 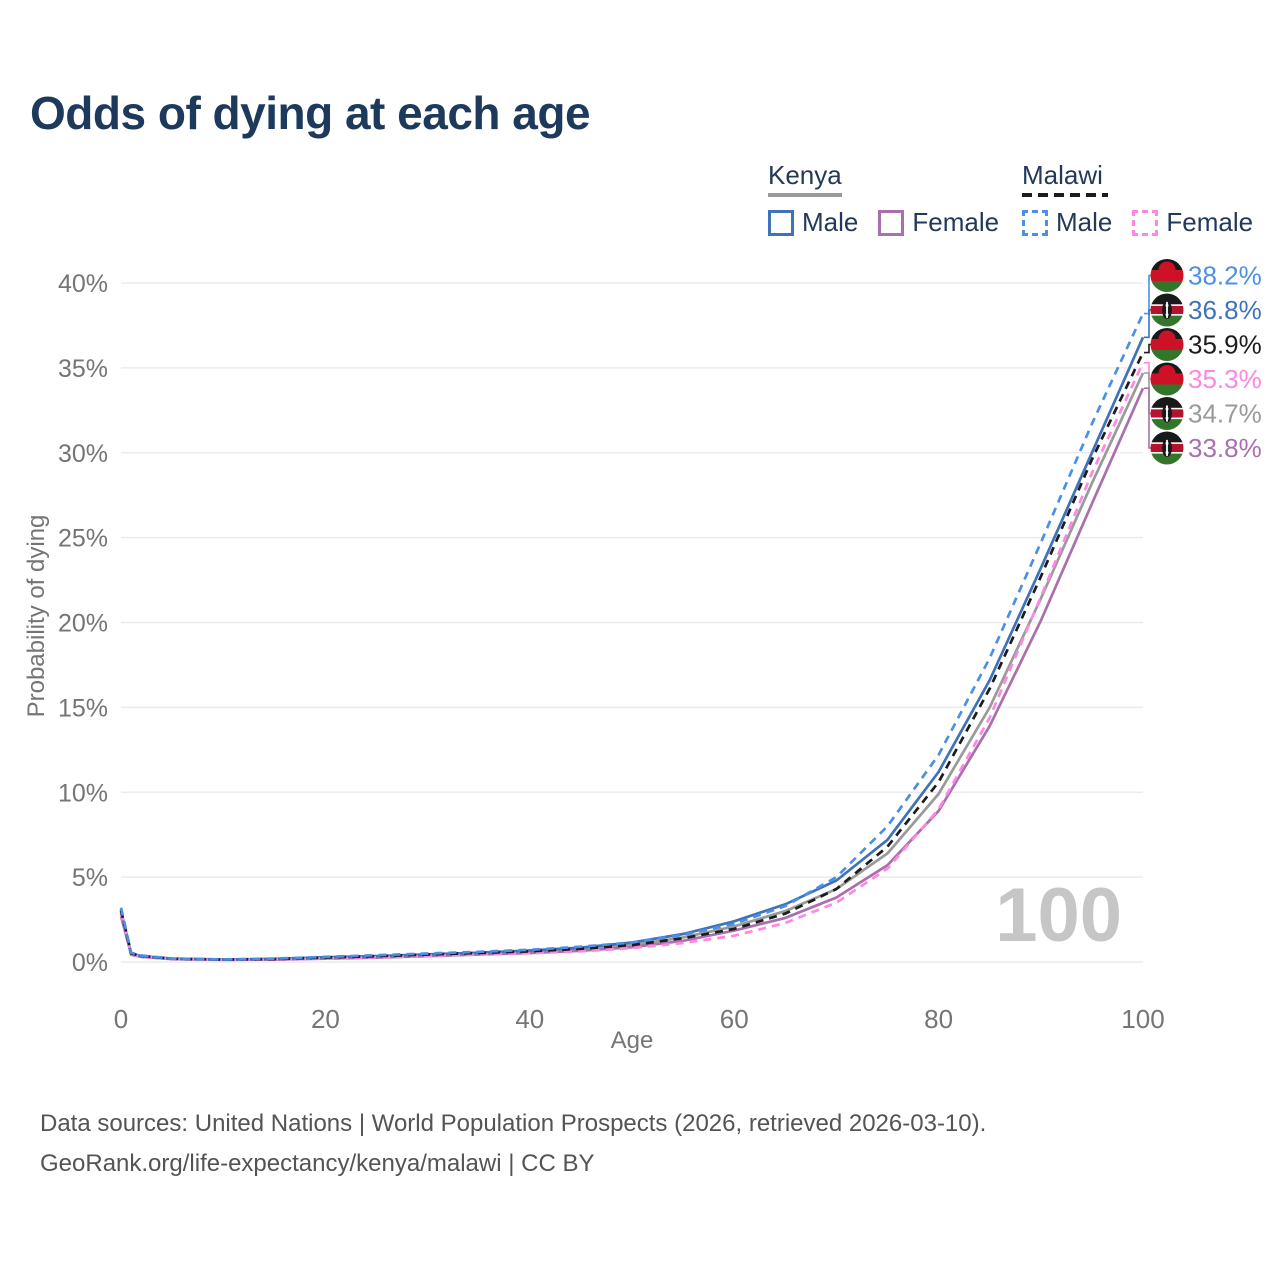 I want to click on x-axis-tick-labels: 0 20 40 60 80 100, so click(x=639, y=1019).